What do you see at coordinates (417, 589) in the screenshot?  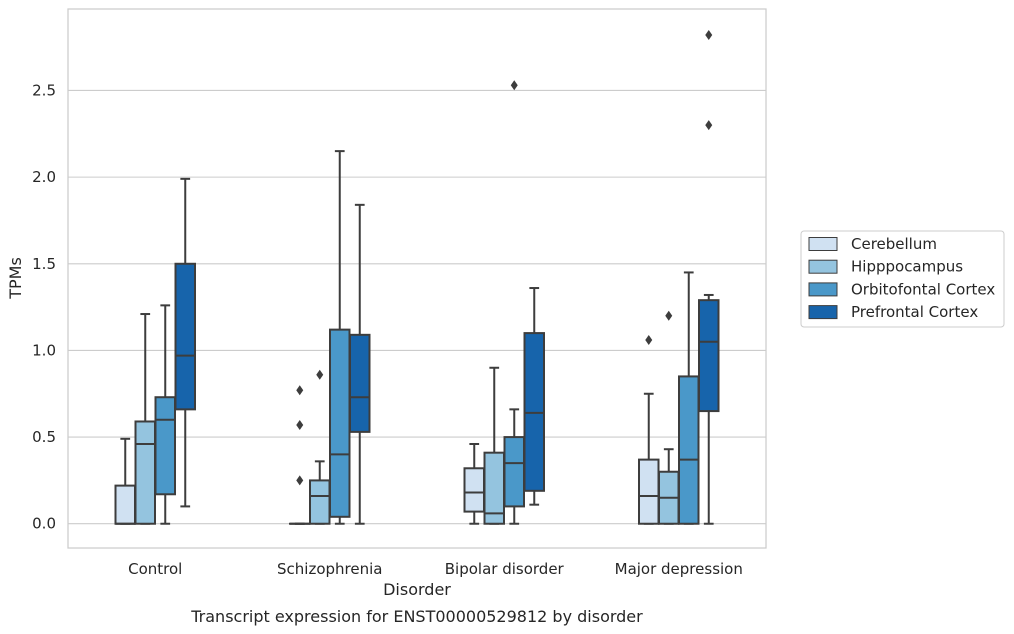 I see `x-axis-label: Disorder` at bounding box center [417, 589].